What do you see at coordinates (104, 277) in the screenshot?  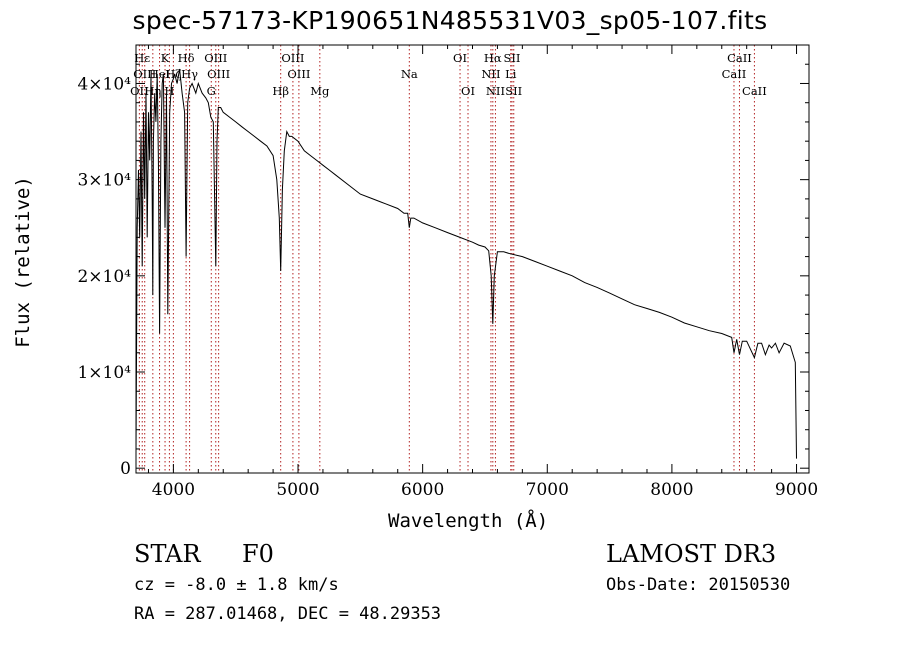 I see `y-tick-label-2: 2×10⁴` at bounding box center [104, 277].